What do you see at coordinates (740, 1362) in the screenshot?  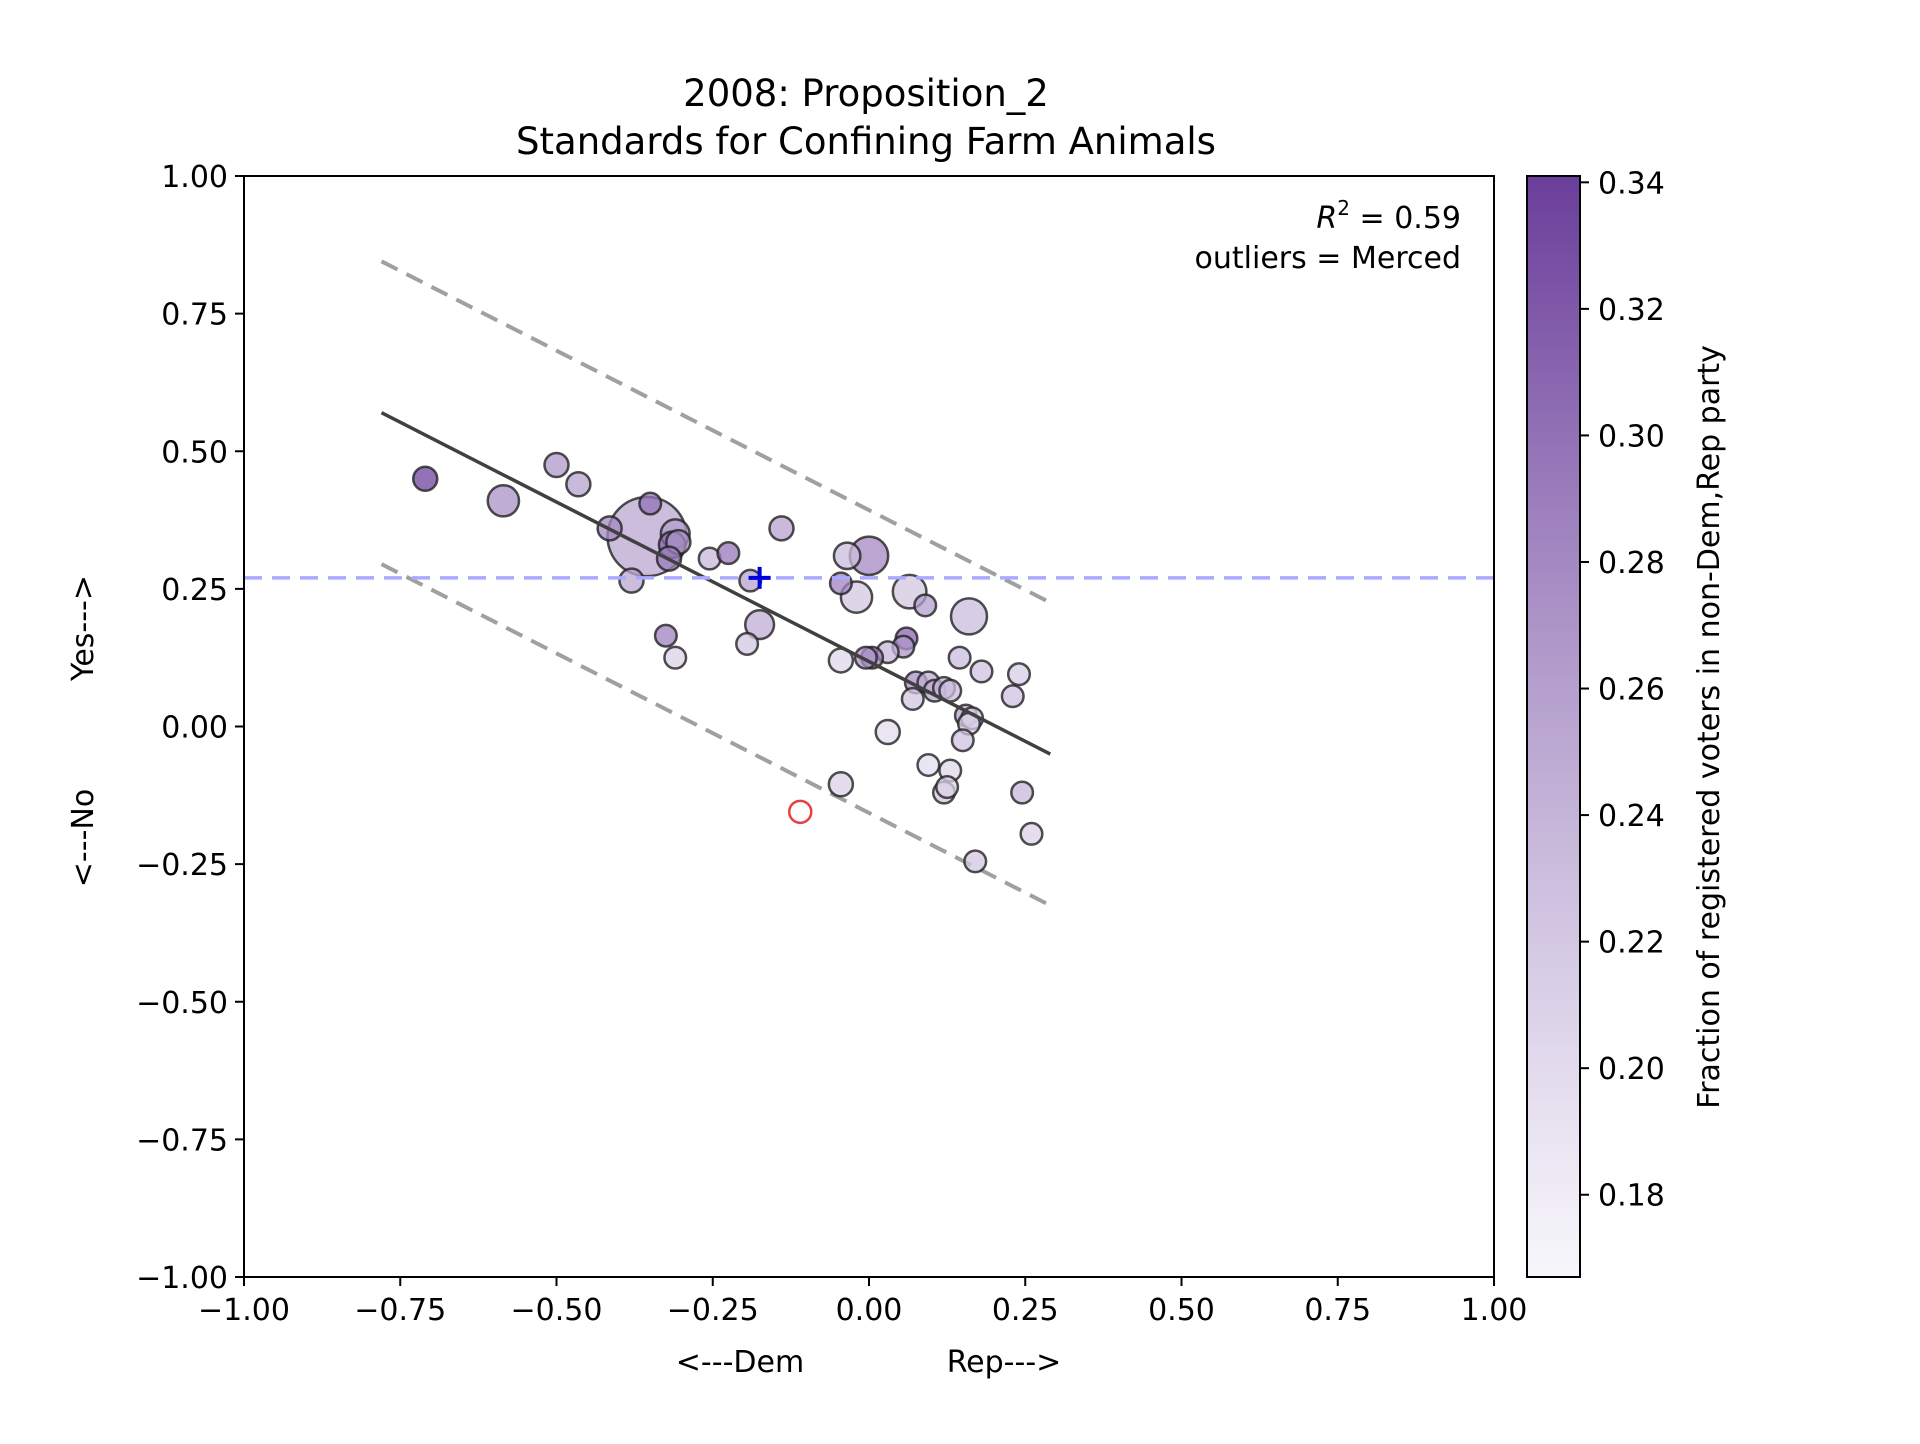 I see `x-axis-label-left: <---Dem` at bounding box center [740, 1362].